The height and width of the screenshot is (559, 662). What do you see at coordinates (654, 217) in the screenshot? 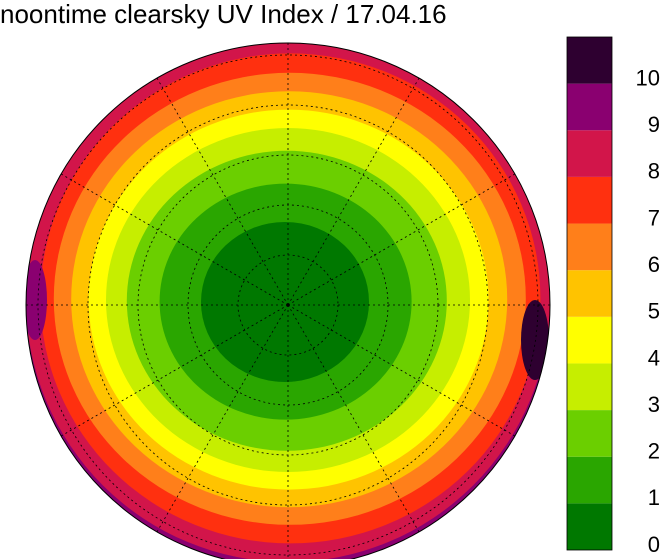
I see `colorbar-tick-label: 7` at bounding box center [654, 217].